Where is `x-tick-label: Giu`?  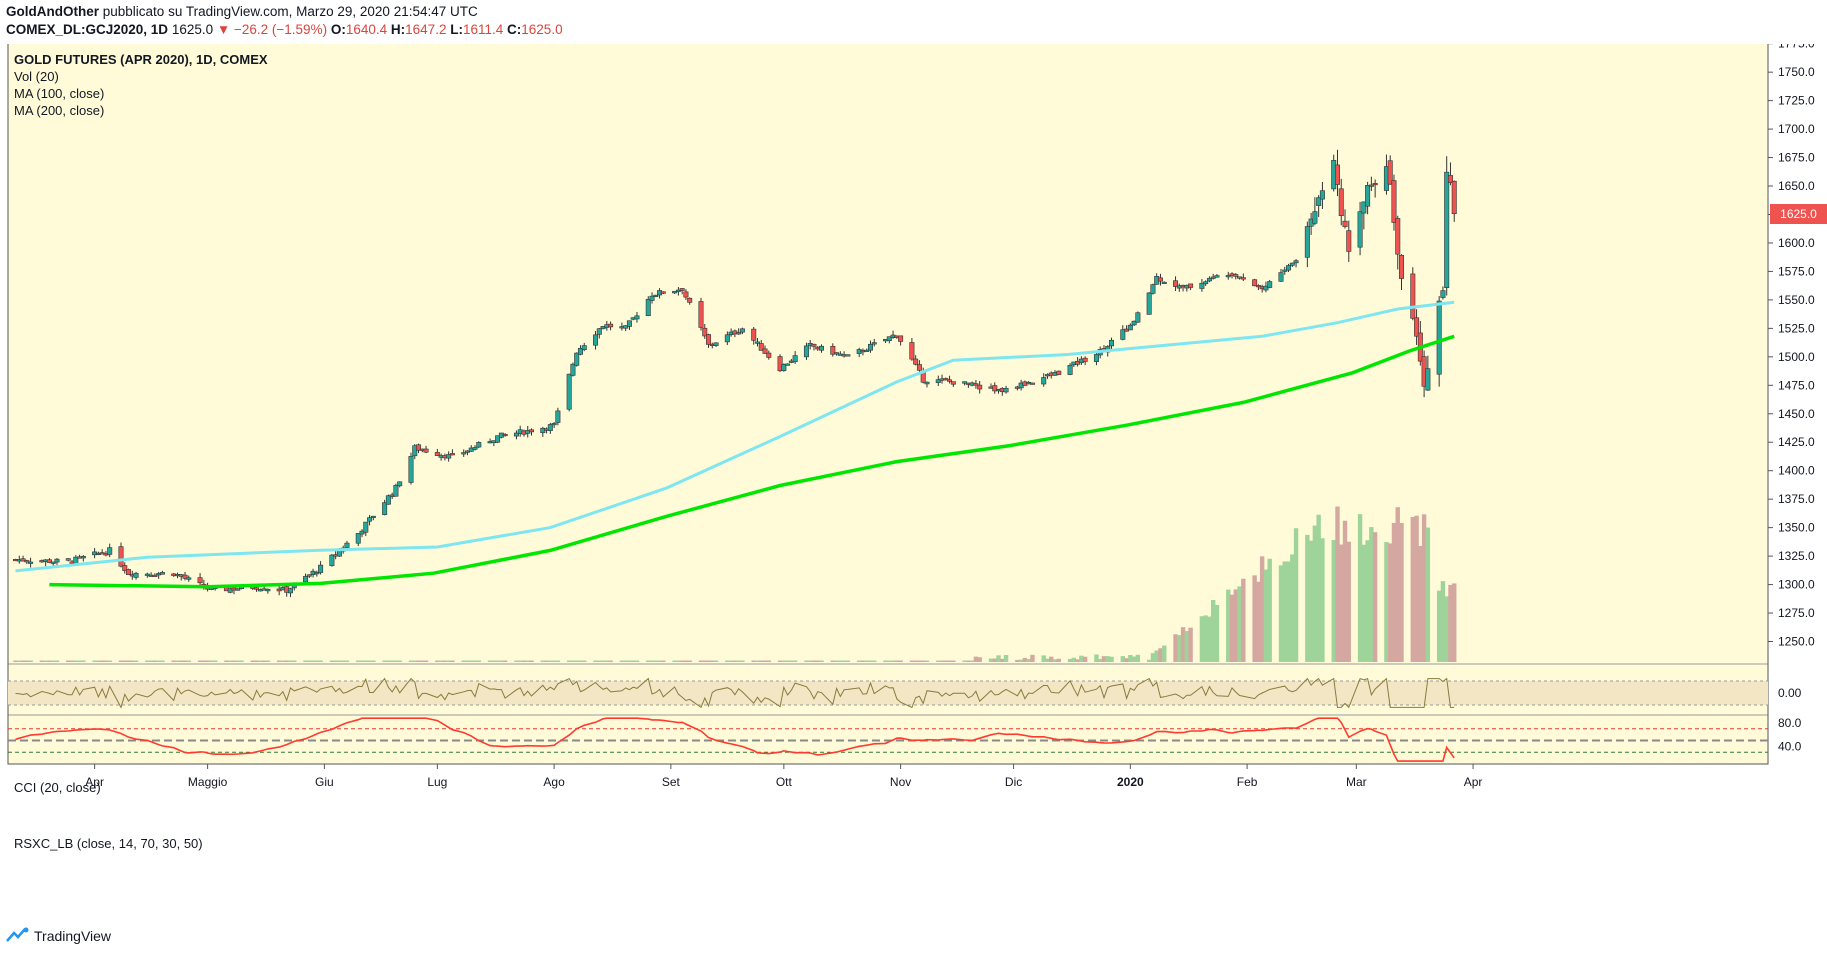 x-tick-label: Giu is located at coordinates (324, 782).